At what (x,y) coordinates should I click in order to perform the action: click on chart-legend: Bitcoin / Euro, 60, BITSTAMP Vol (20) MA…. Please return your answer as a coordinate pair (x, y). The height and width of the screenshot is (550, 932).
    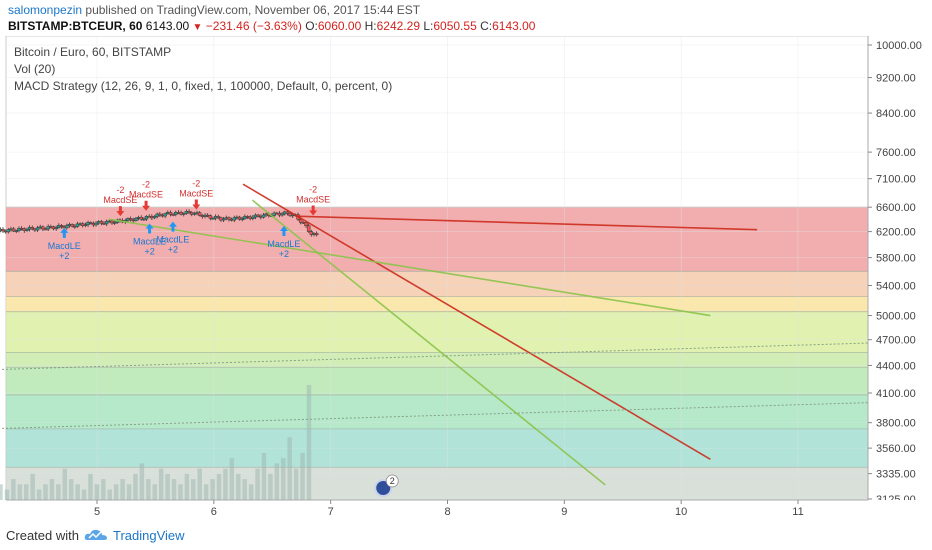
    Looking at the image, I should click on (203, 69).